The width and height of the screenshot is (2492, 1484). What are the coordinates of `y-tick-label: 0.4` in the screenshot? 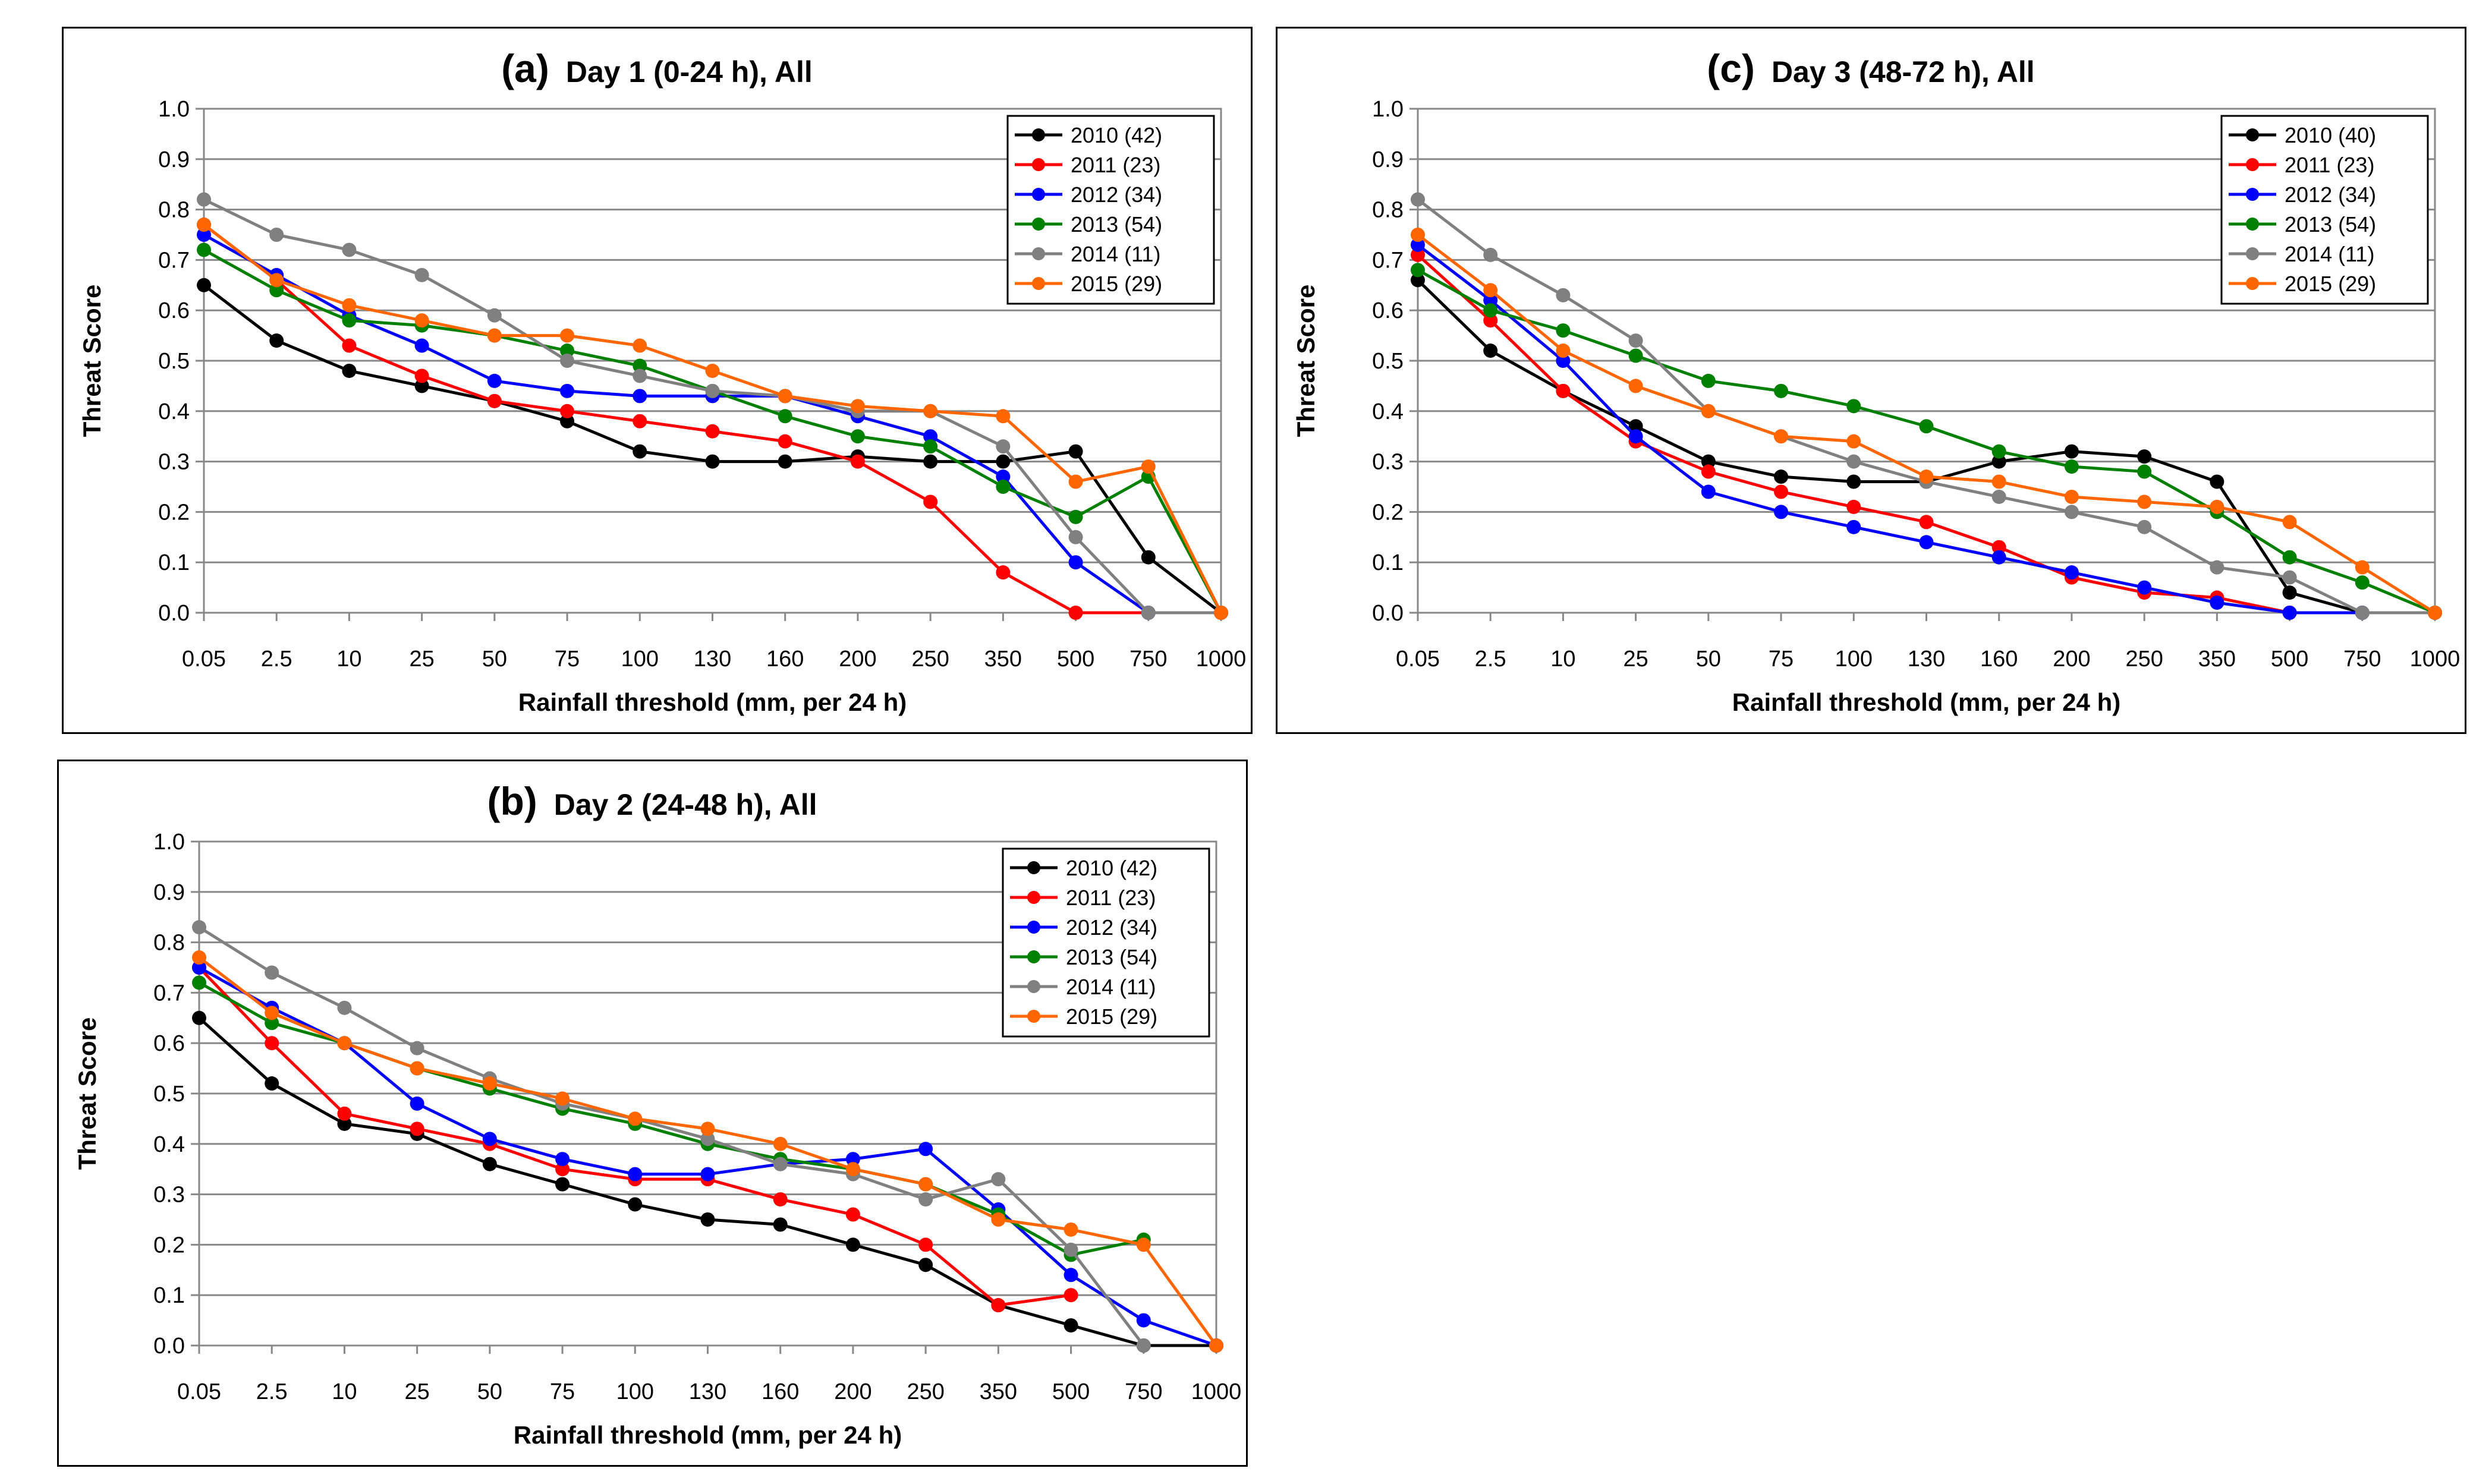 It's located at (174, 411).